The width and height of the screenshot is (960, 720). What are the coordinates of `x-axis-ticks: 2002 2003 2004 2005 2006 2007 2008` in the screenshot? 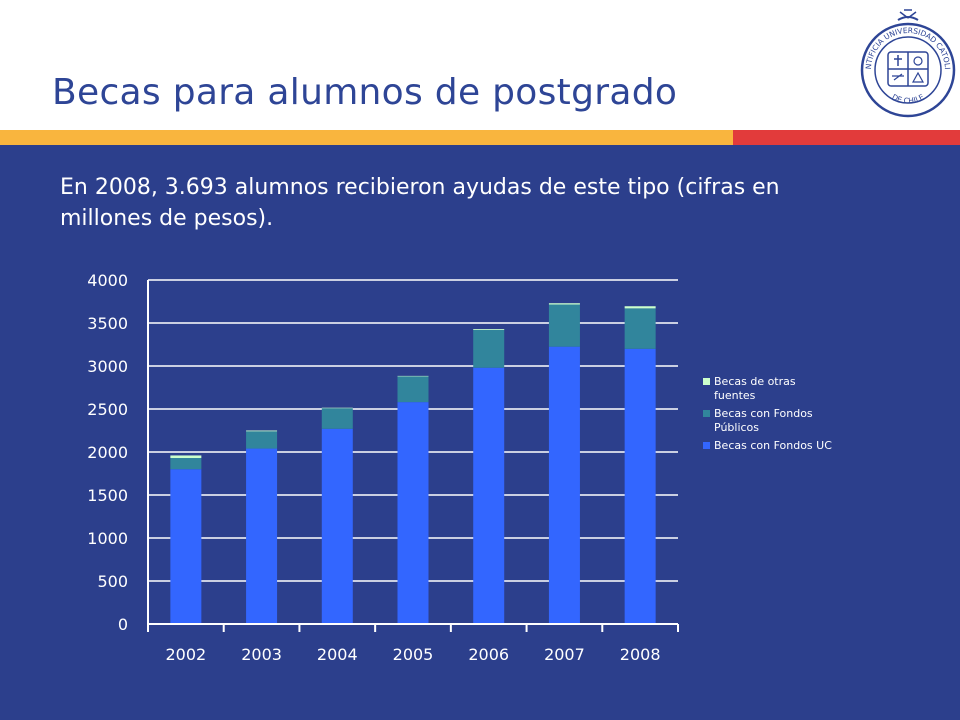 It's located at (412, 654).